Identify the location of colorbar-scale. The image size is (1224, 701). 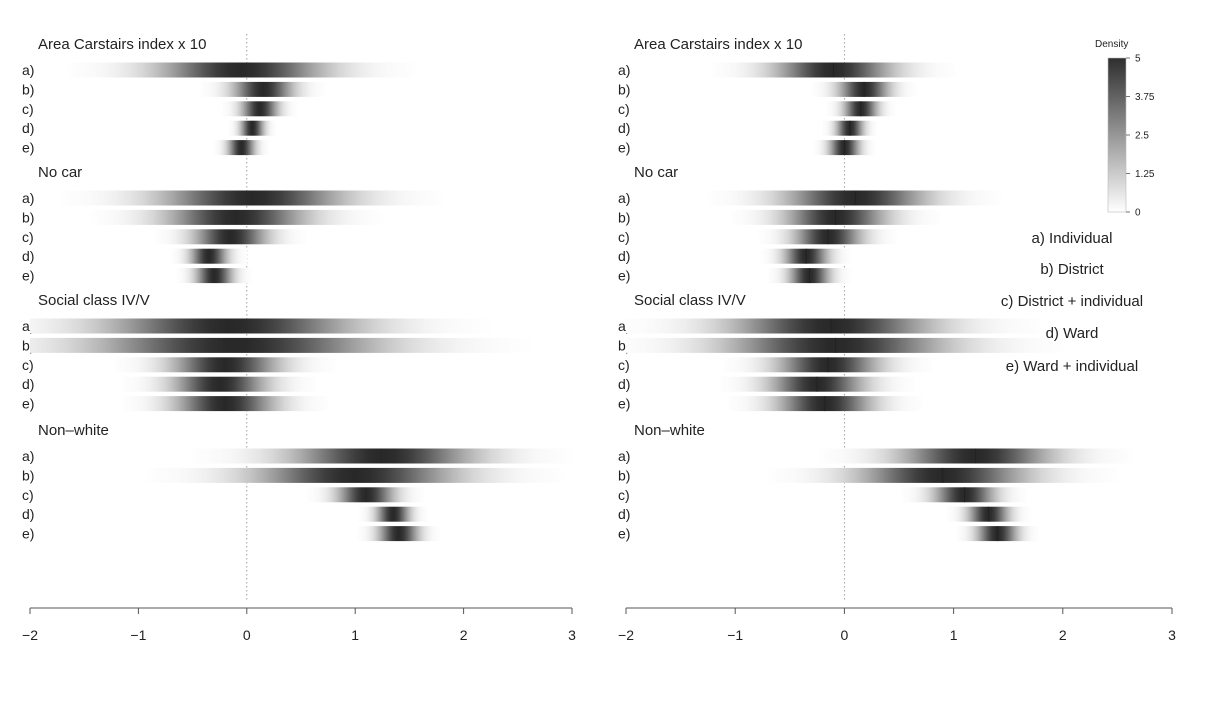
(1117, 135).